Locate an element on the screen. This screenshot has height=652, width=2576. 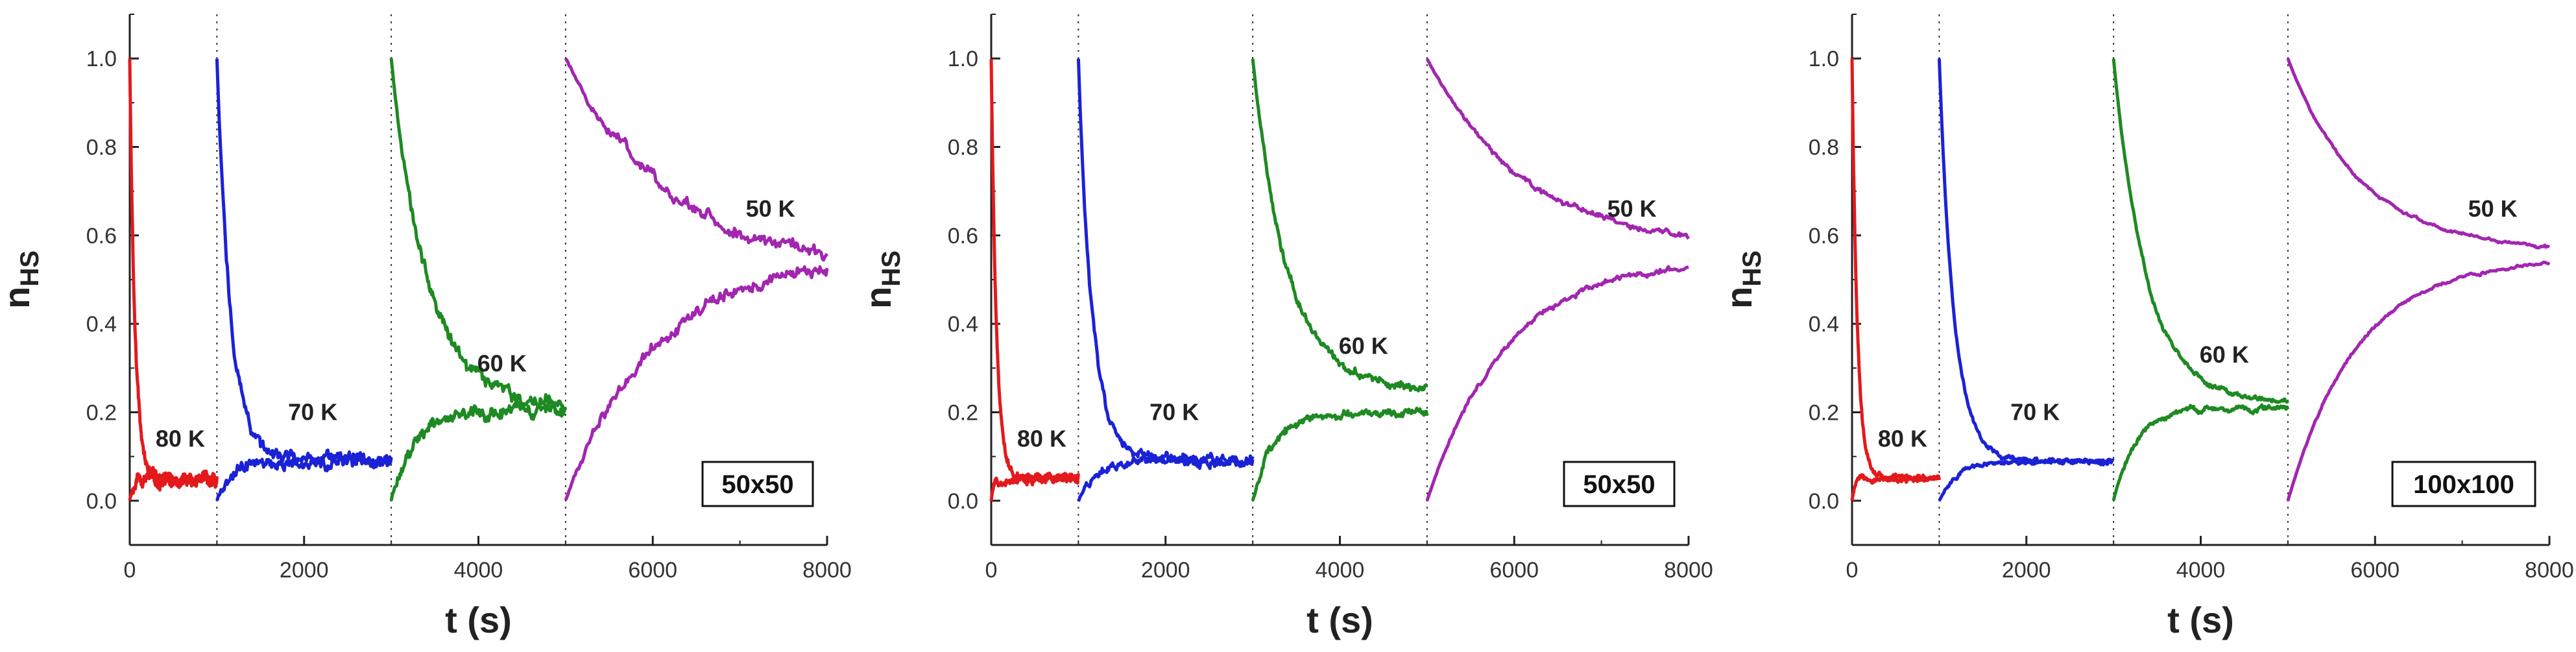
lattice-size-label: 100x100 is located at coordinates (2463, 485).